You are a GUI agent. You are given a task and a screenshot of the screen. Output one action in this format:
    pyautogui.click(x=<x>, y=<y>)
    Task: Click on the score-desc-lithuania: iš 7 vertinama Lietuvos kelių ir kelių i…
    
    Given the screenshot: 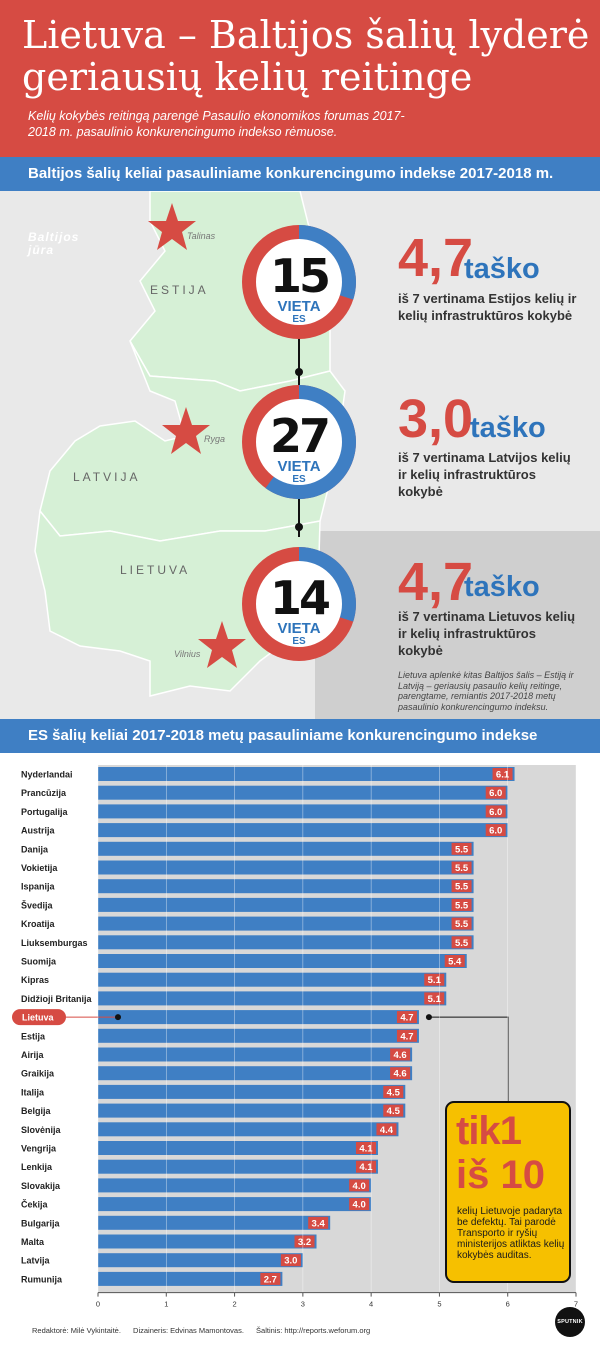 What is the action you would take?
    pyautogui.click(x=487, y=633)
    